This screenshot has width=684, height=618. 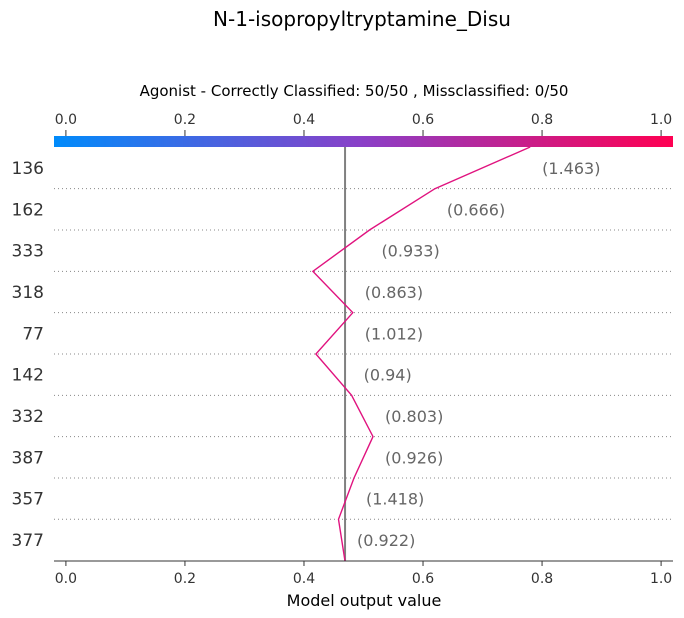 I want to click on top-tick-label: 0.2, so click(x=185, y=120).